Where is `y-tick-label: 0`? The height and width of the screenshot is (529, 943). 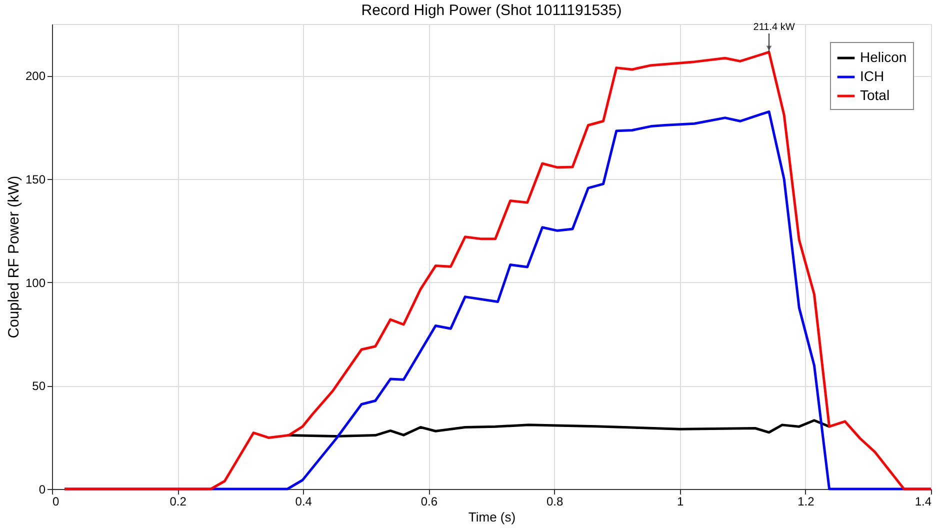 y-tick-label: 0 is located at coordinates (42, 489).